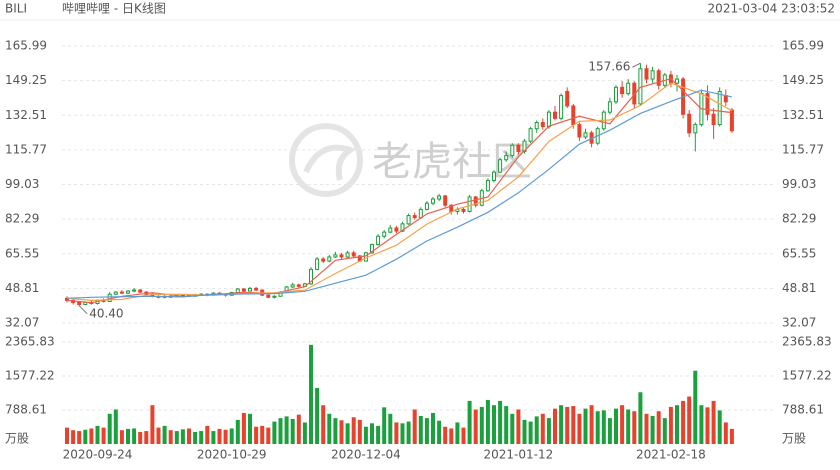 This screenshot has height=470, width=840. I want to click on volume-tick-label: 2365.83, so click(807, 342).